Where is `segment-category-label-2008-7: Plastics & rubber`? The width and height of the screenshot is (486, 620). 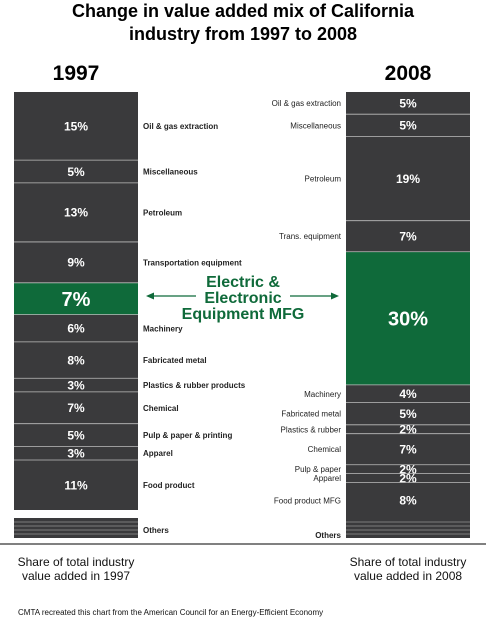 segment-category-label-2008-7: Plastics & rubber is located at coordinates (311, 429).